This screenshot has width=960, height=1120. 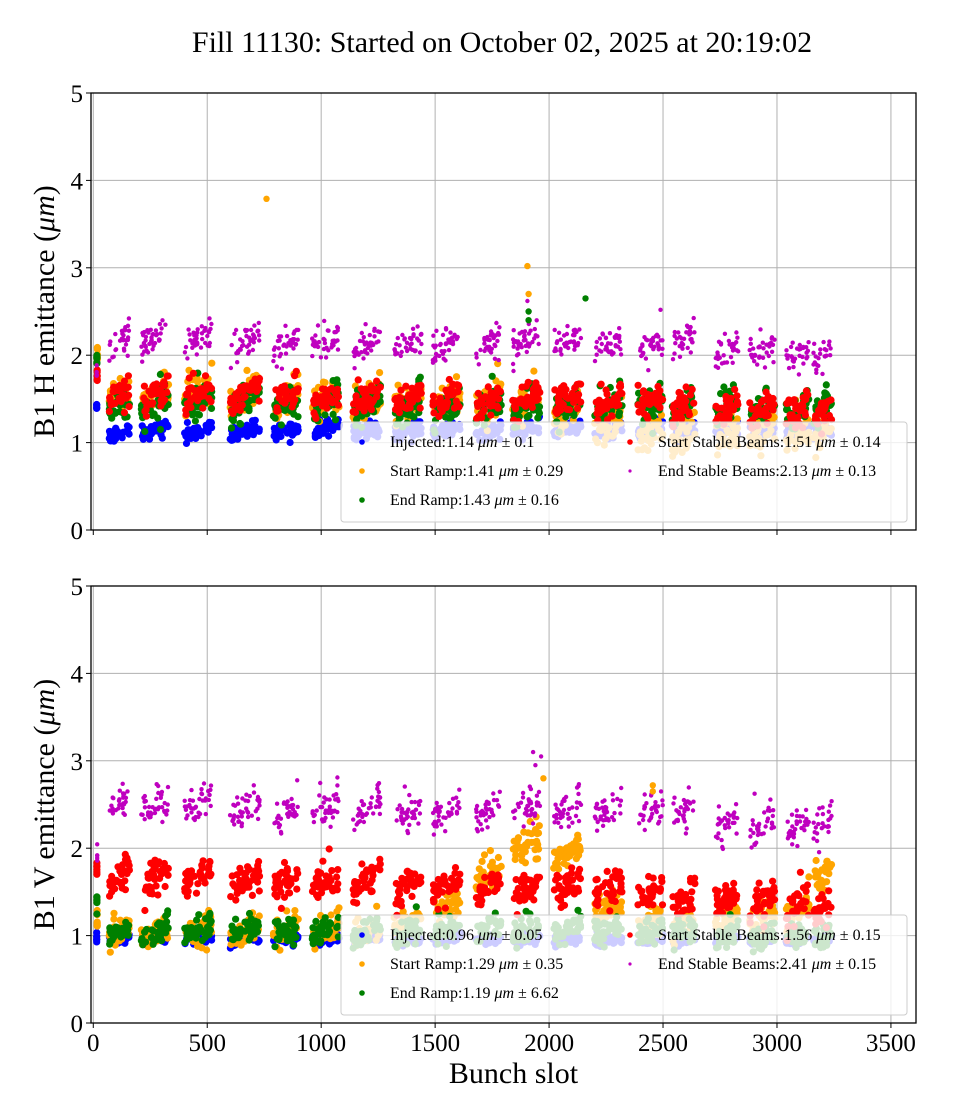 What do you see at coordinates (77, 94) in the screenshot?
I see `y-tick-label: 5` at bounding box center [77, 94].